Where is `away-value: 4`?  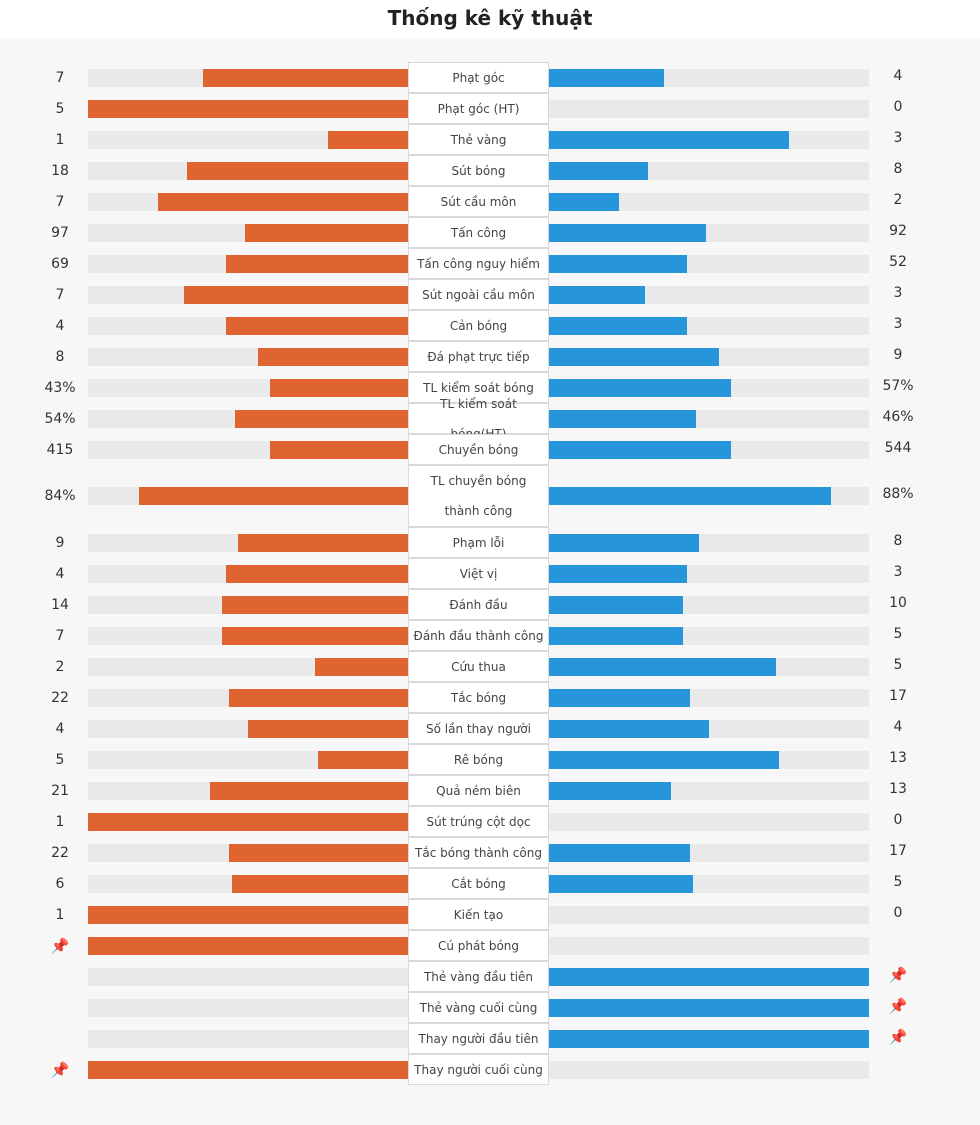 away-value: 4 is located at coordinates (898, 75).